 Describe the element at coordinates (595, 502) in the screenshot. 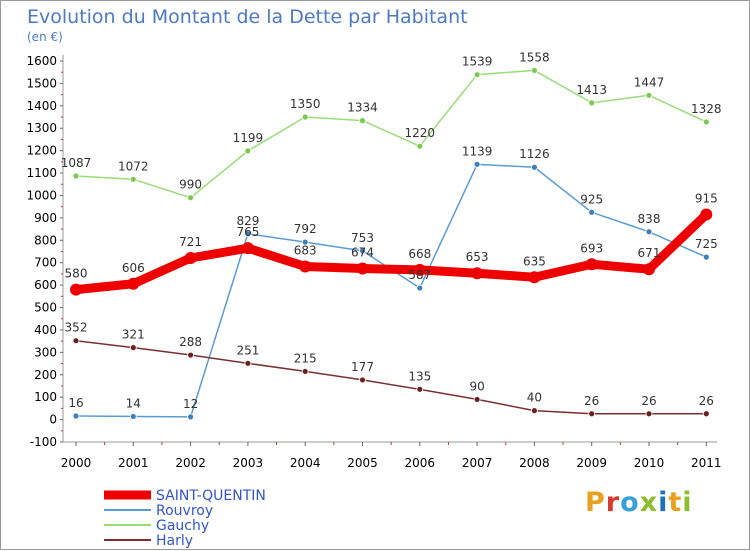

I see `logo-letter: P` at that location.